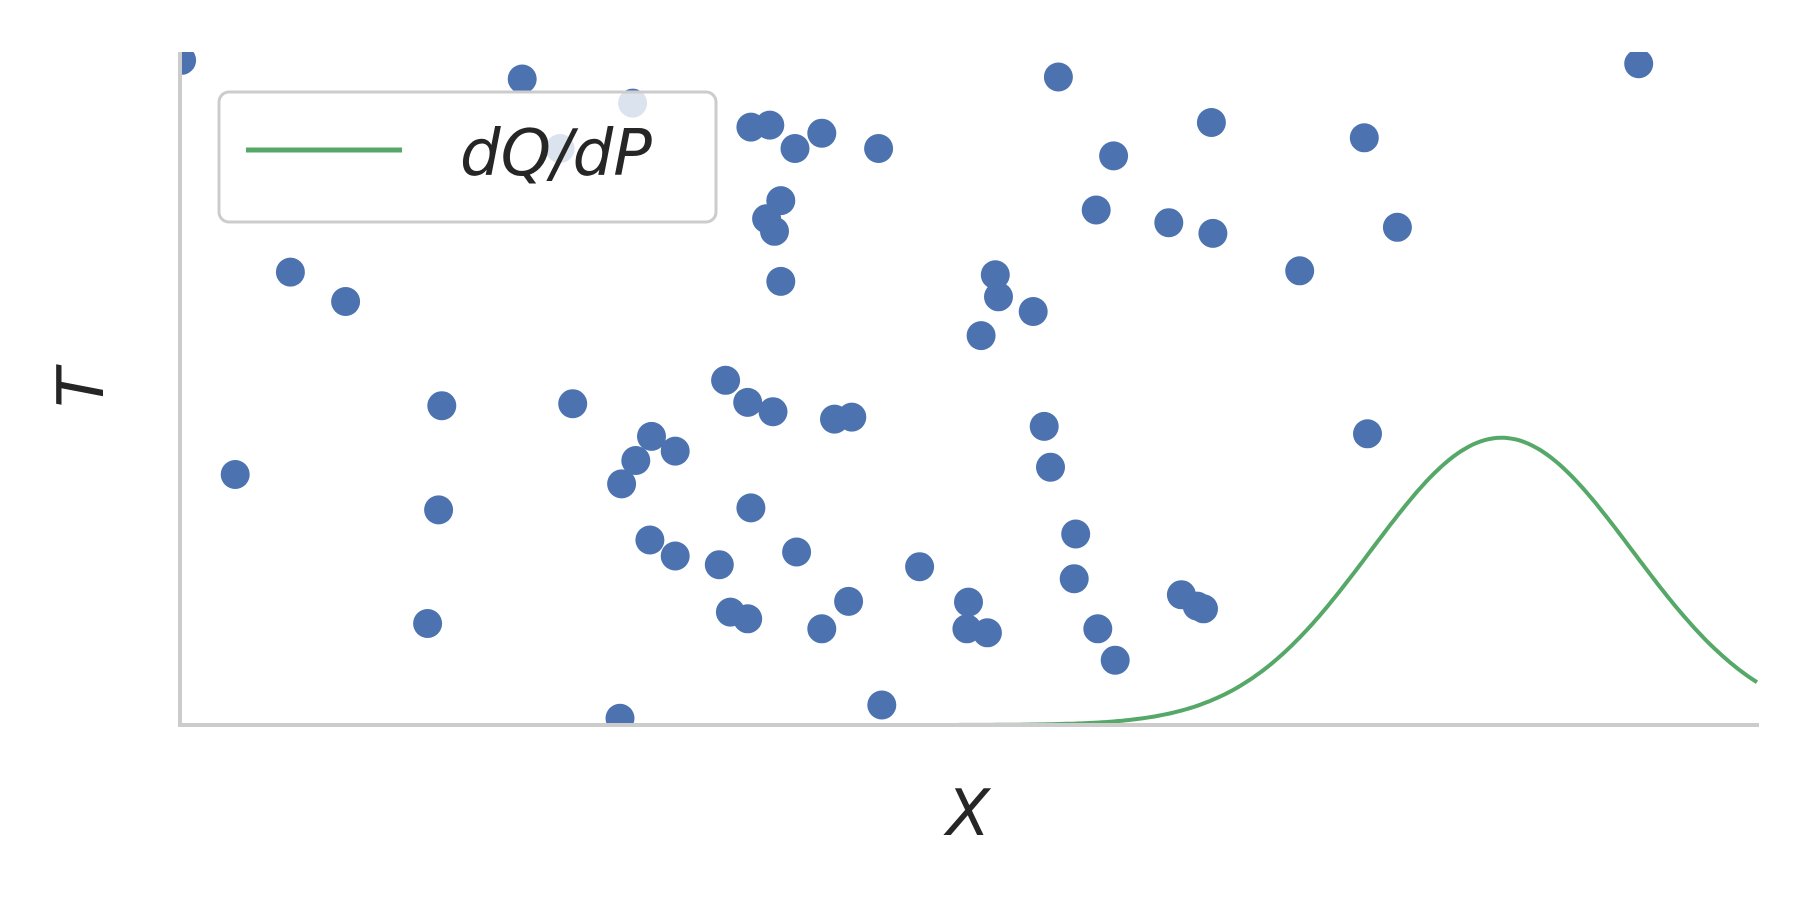 Image resolution: width=1800 pixels, height=900 pixels. I want to click on legend-box, so click(467, 157).